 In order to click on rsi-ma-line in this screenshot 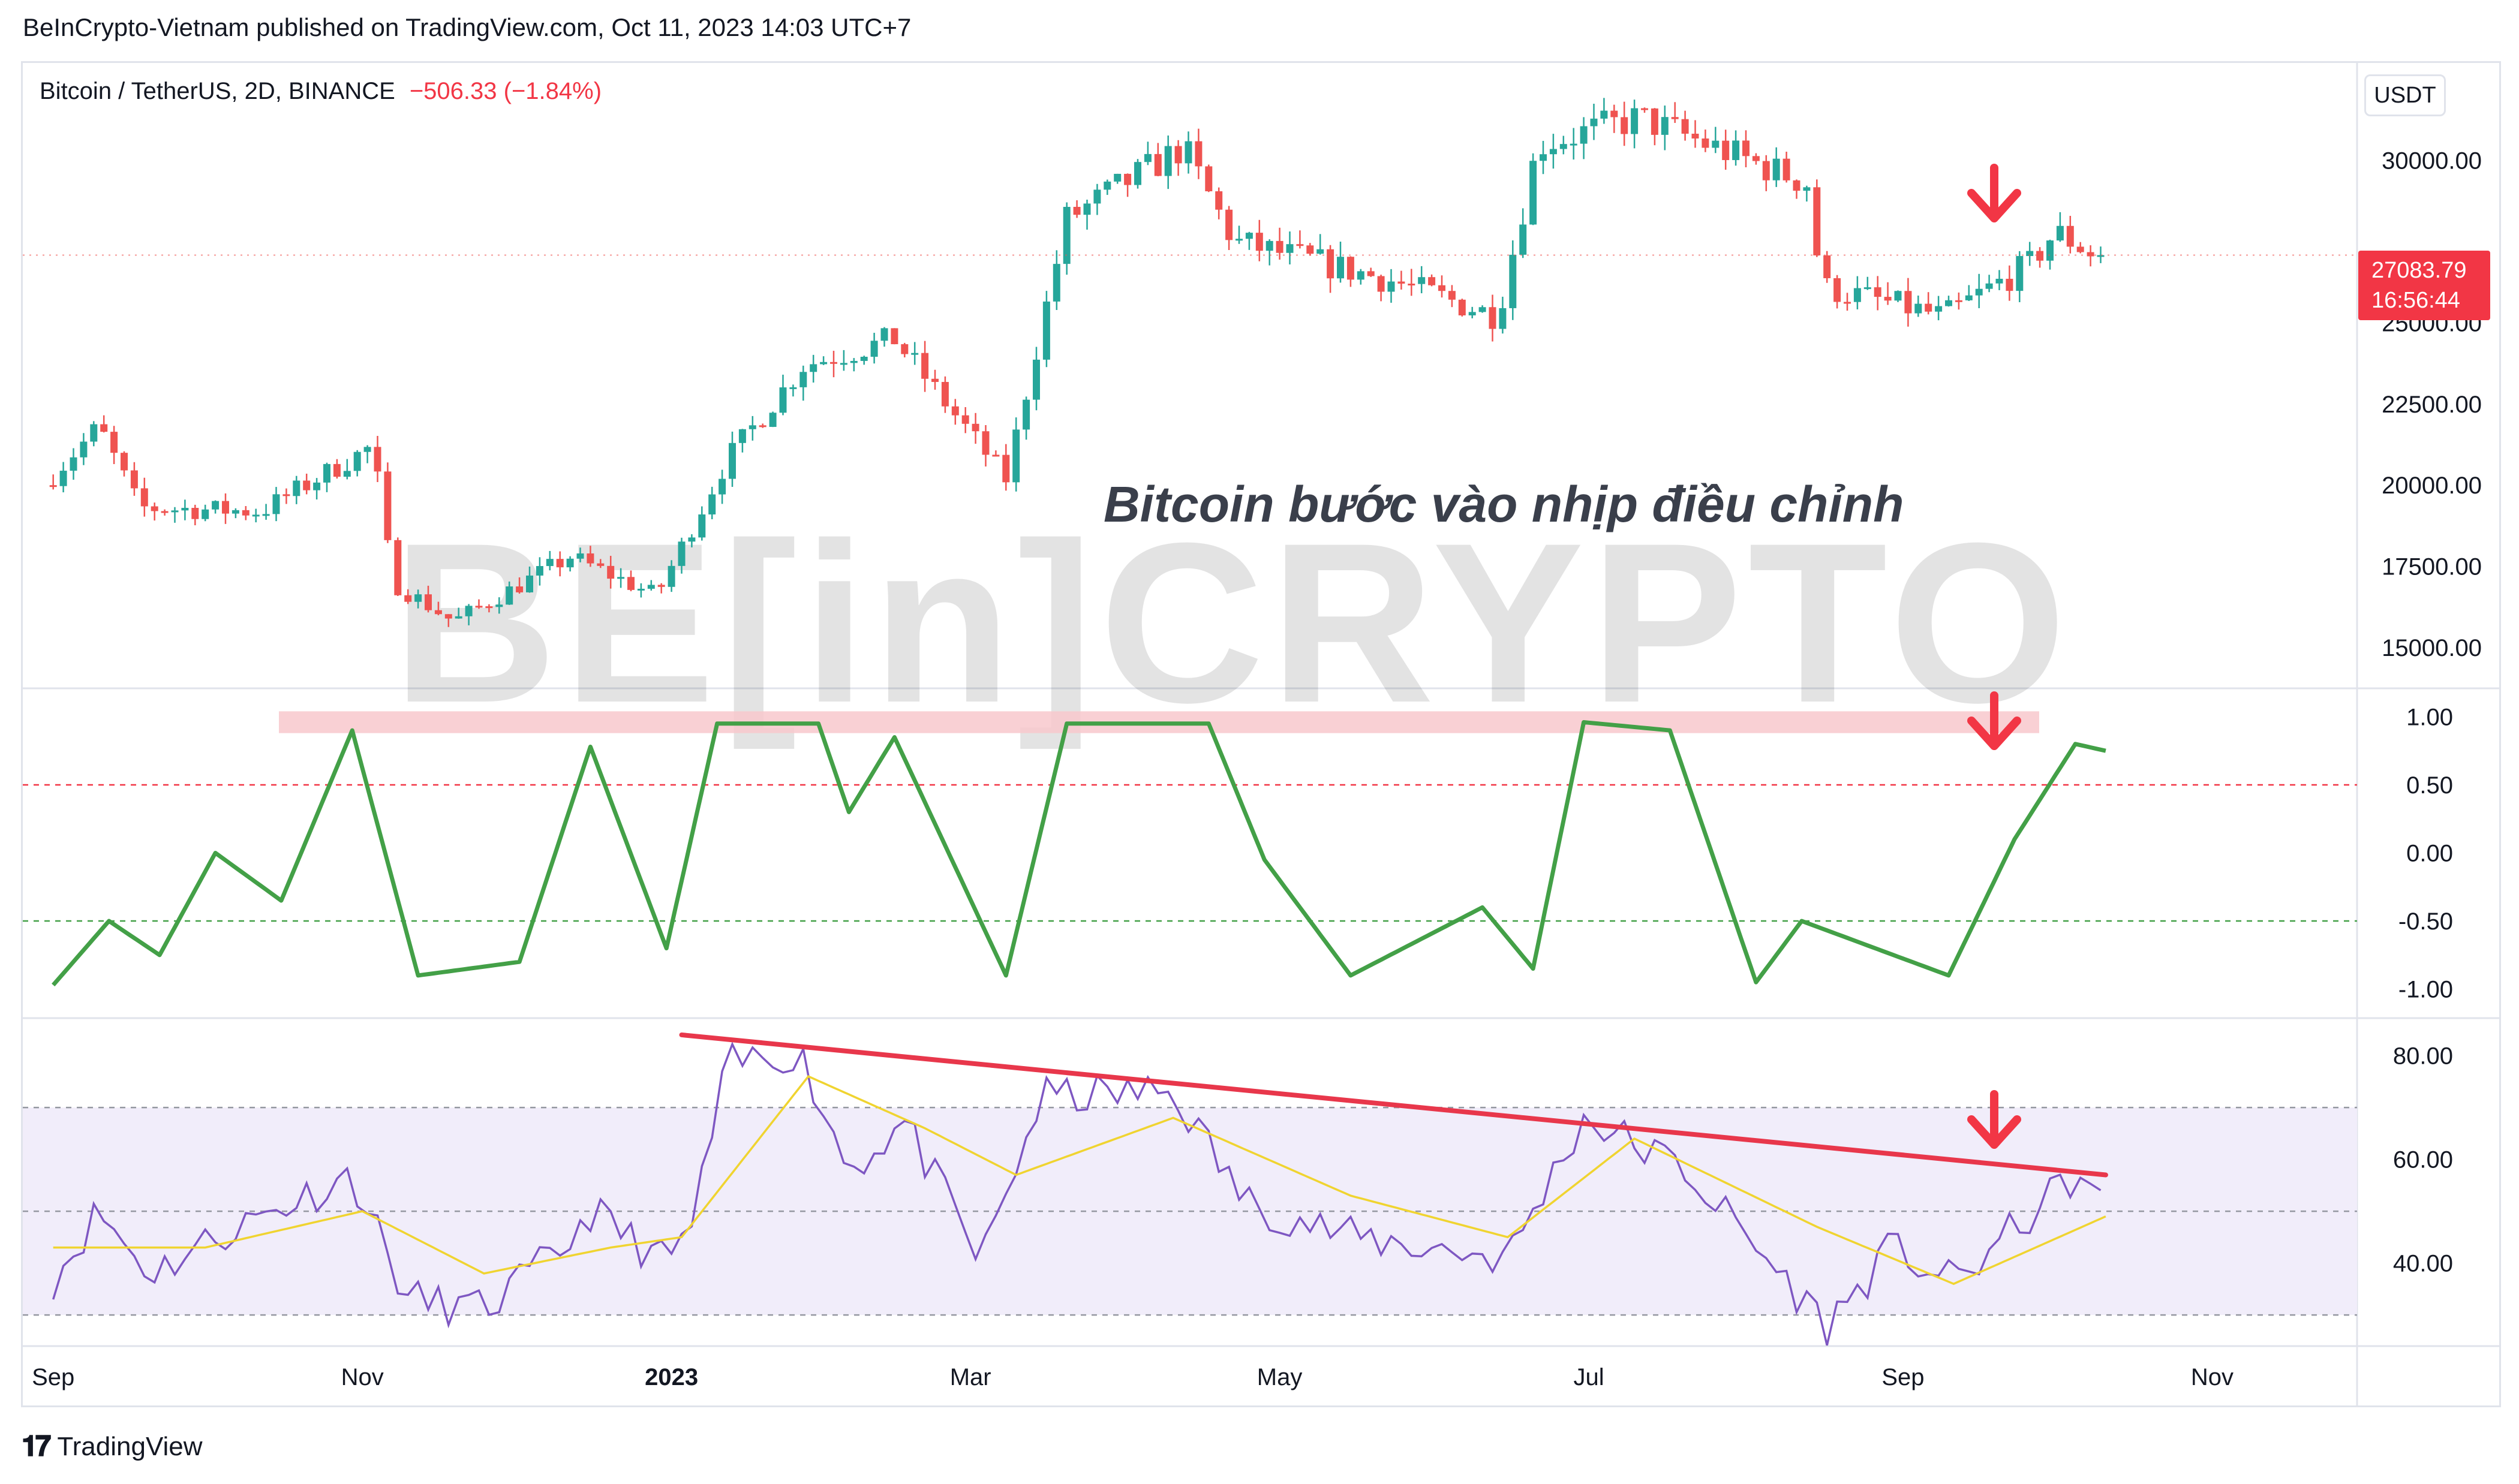, I will do `click(1079, 1180)`.